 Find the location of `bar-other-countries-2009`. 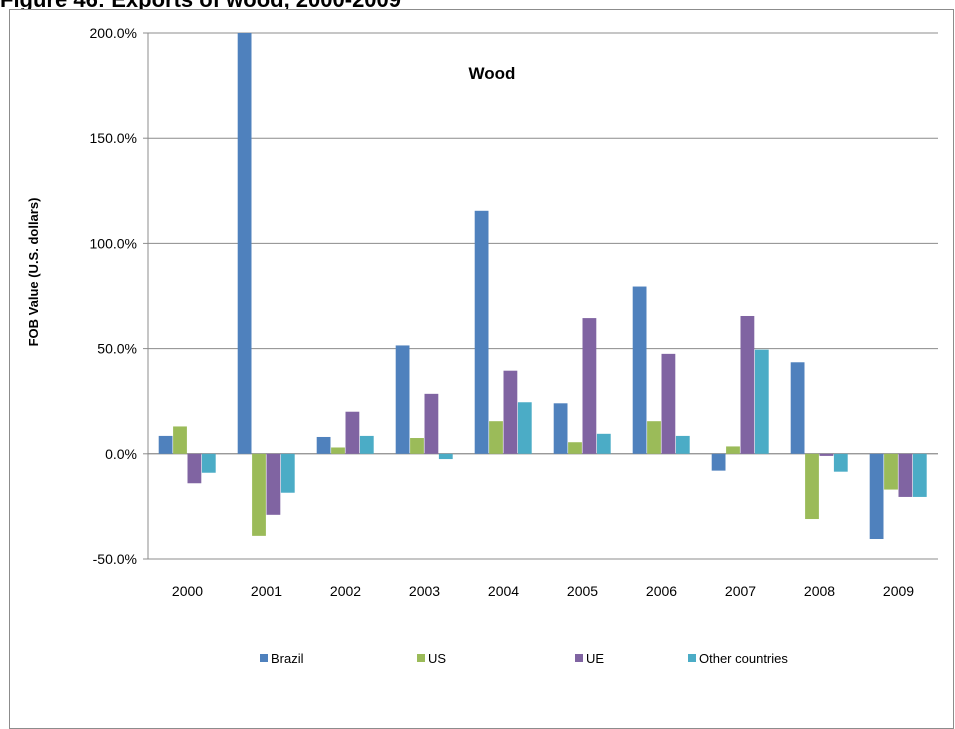

bar-other-countries-2009 is located at coordinates (919, 475).